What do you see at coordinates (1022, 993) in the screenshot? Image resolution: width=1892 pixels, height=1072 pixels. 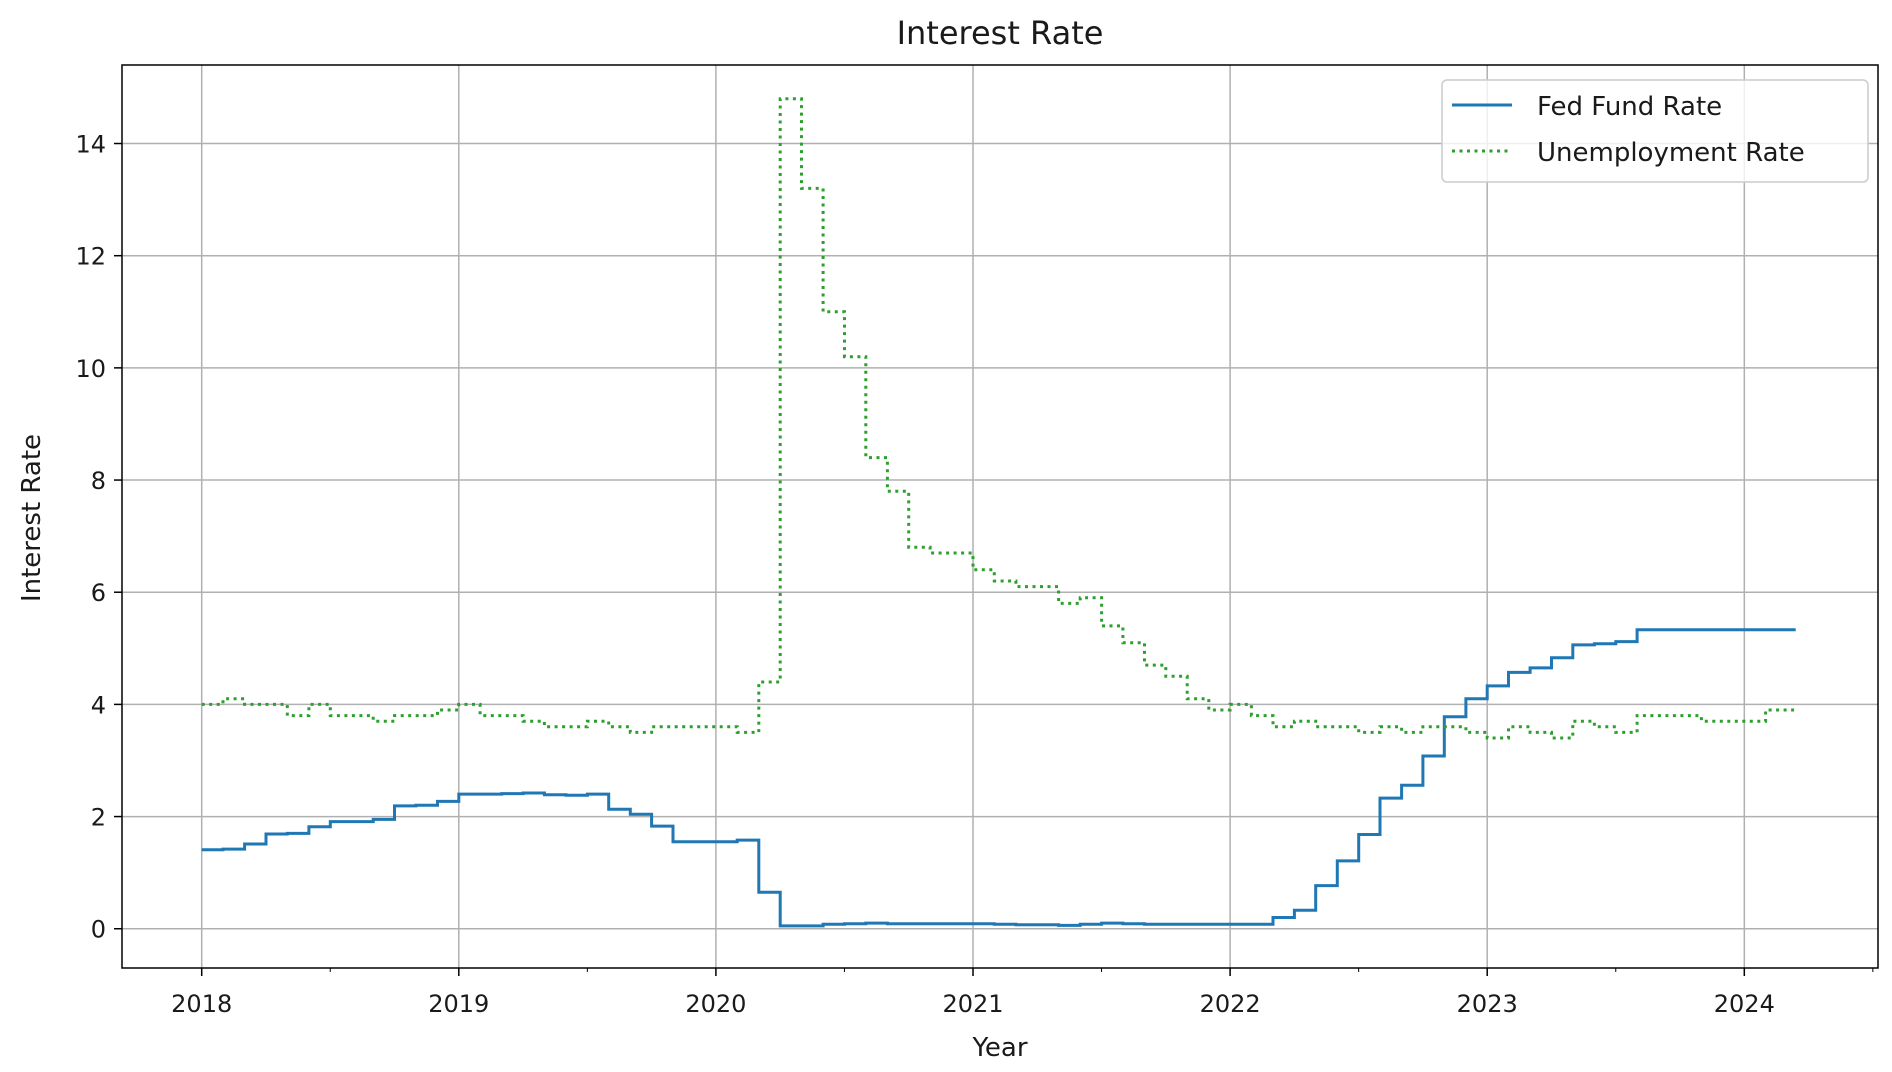 I see `x-axis-ticks: 2018 2019 2020 2021 2022 2023 2024` at bounding box center [1022, 993].